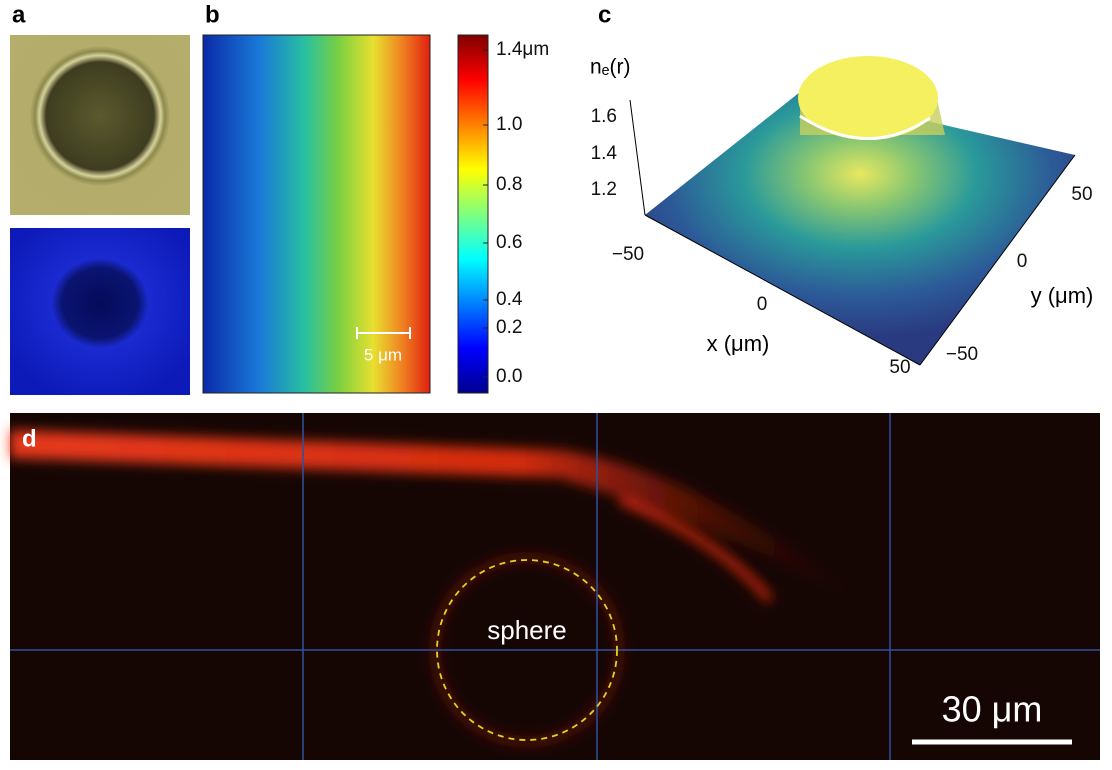 The image size is (1112, 770). Describe the element at coordinates (610, 67) in the screenshot. I see `axis-label: nₑ(r)` at that location.